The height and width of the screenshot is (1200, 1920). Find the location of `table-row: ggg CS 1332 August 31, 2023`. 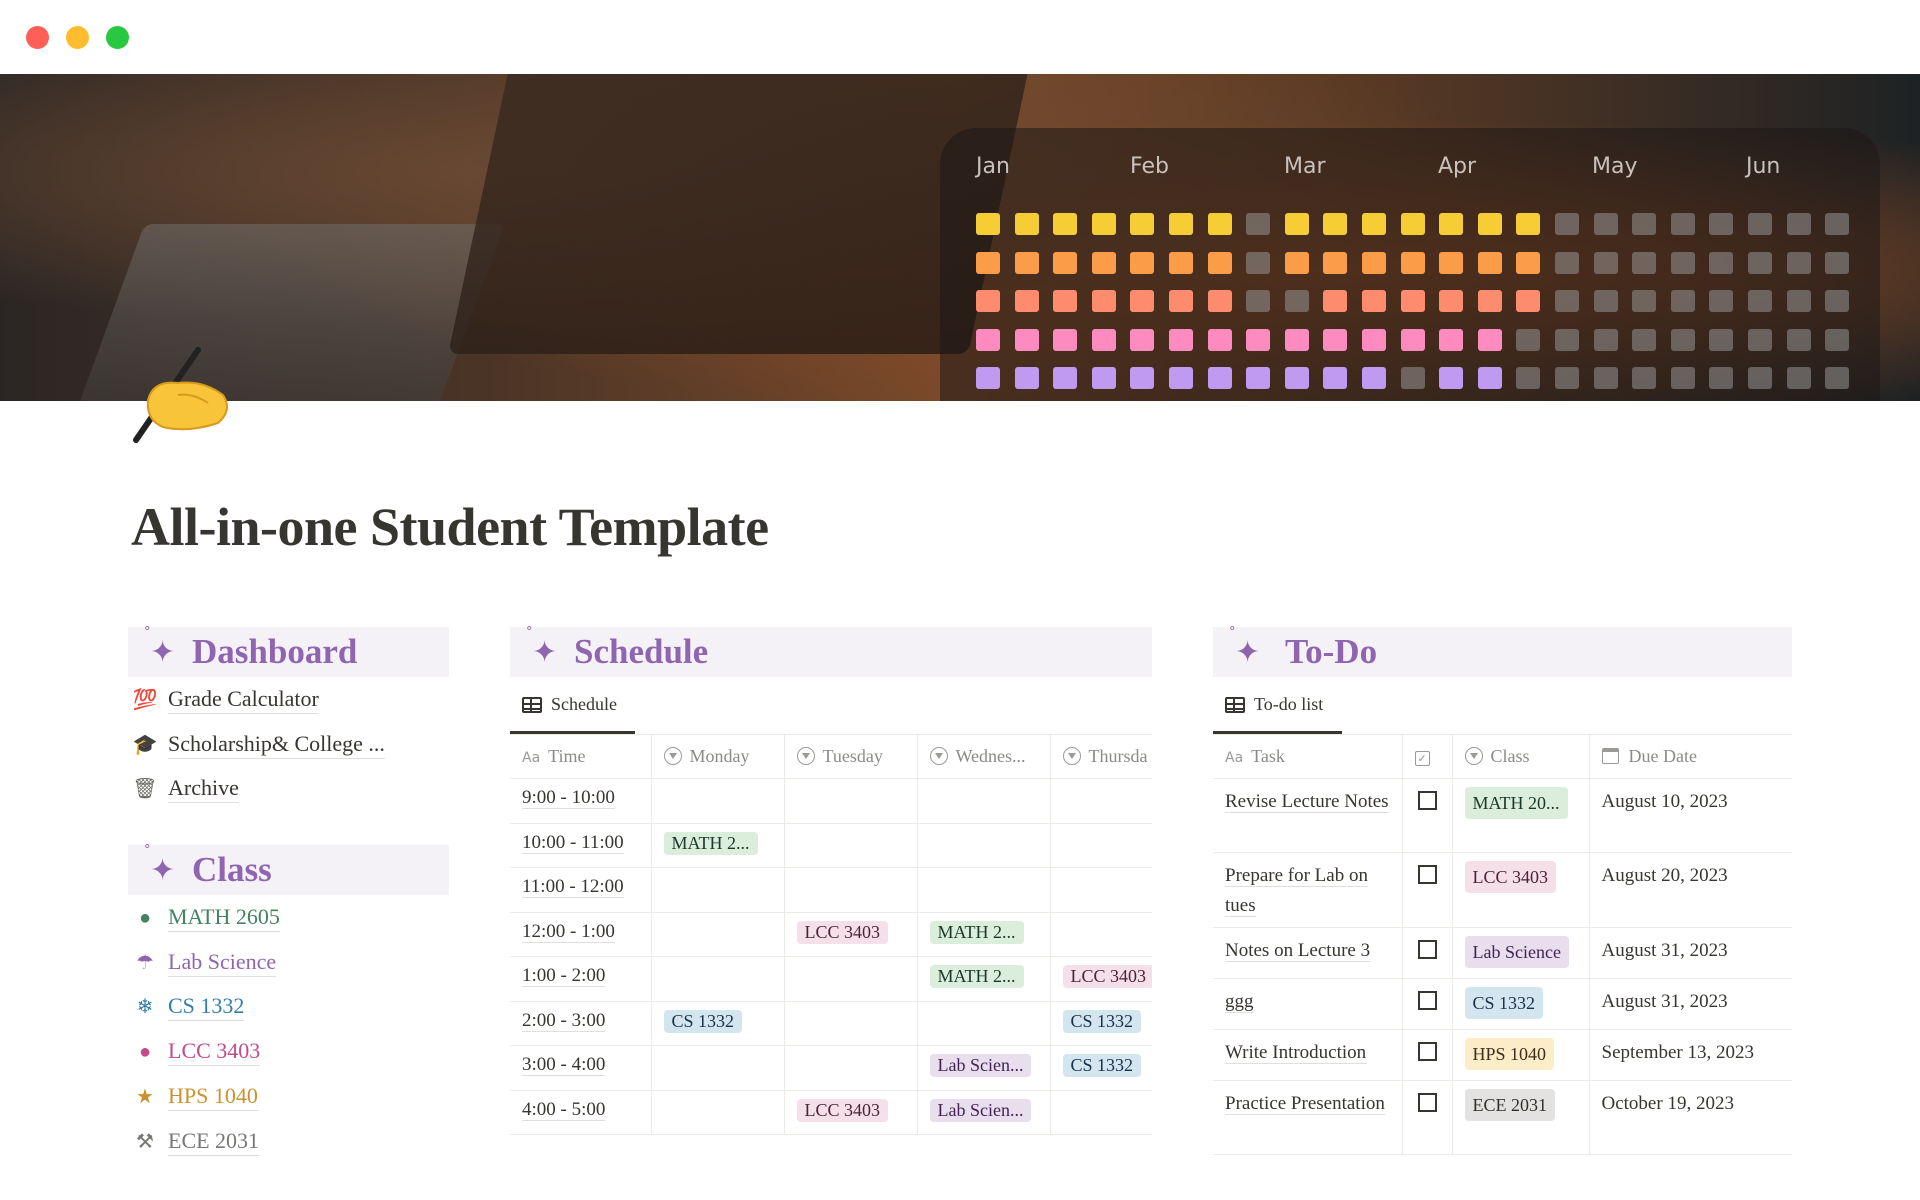

table-row: ggg CS 1332 August 31, 2023 is located at coordinates (1502, 1004).